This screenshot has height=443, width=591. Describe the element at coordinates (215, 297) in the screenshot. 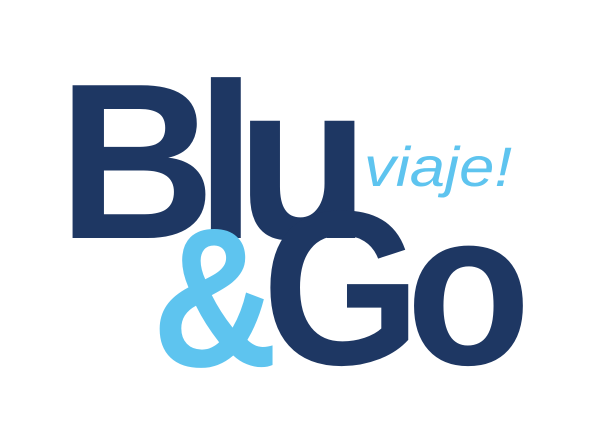

I see `logo-ampersand: &` at that location.